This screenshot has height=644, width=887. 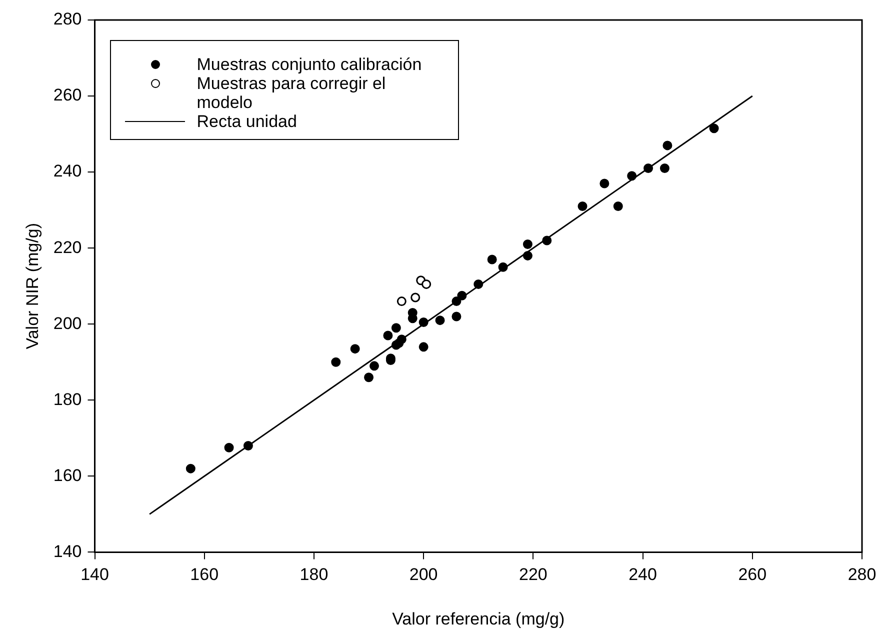 I want to click on x-tick-label: 160, so click(x=204, y=574).